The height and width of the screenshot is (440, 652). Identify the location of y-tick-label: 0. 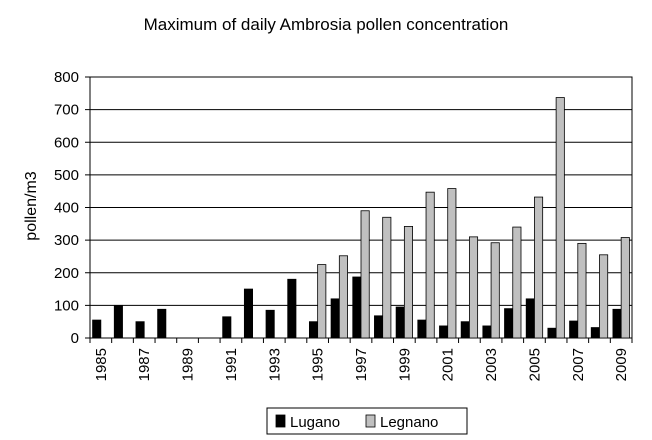
(75, 338).